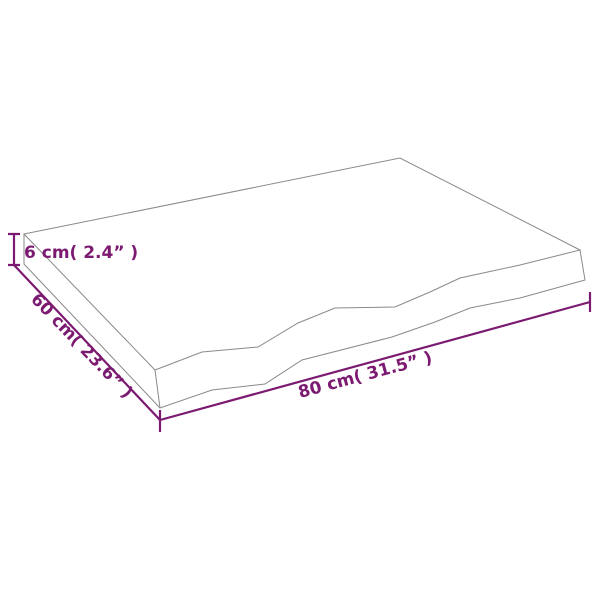  Describe the element at coordinates (81, 346) in the screenshot. I see `depth-label: 60 cm( 23.6” )` at that location.